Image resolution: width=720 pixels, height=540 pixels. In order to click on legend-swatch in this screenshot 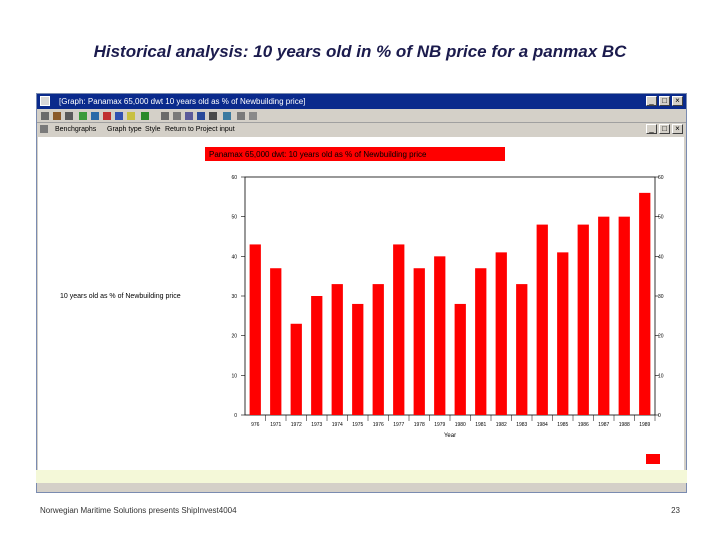, I will do `click(653, 459)`.